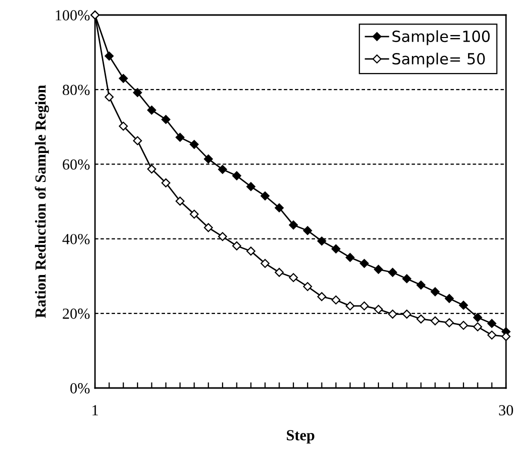  I want to click on legend-label: Sample=100, so click(441, 38).